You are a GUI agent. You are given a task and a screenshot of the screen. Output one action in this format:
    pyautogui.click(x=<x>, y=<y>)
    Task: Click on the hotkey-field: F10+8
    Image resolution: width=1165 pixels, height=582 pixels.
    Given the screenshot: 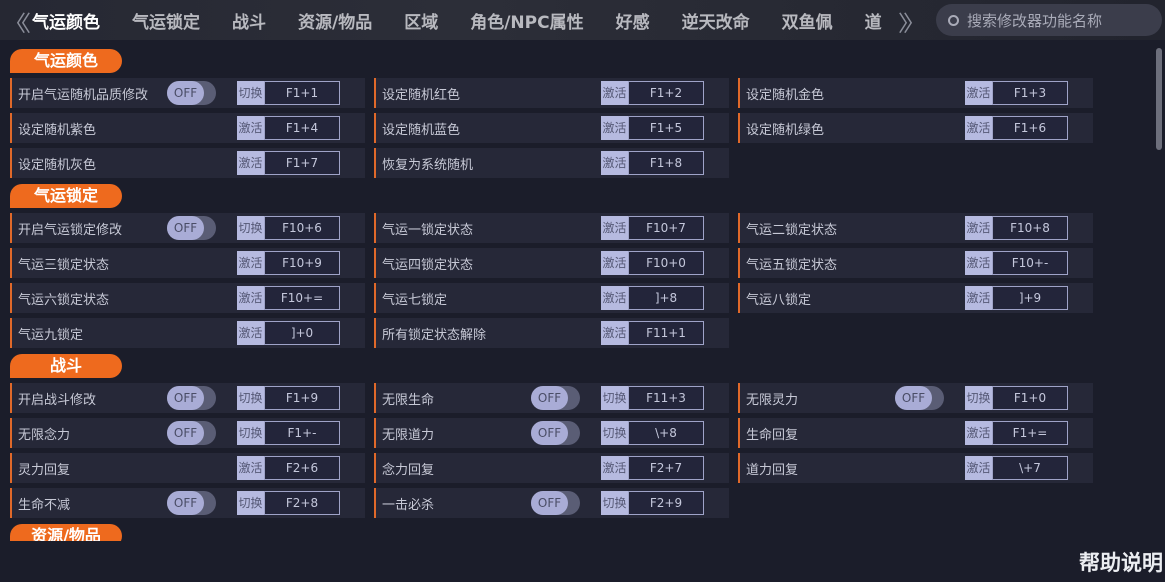 What is the action you would take?
    pyautogui.click(x=1030, y=228)
    